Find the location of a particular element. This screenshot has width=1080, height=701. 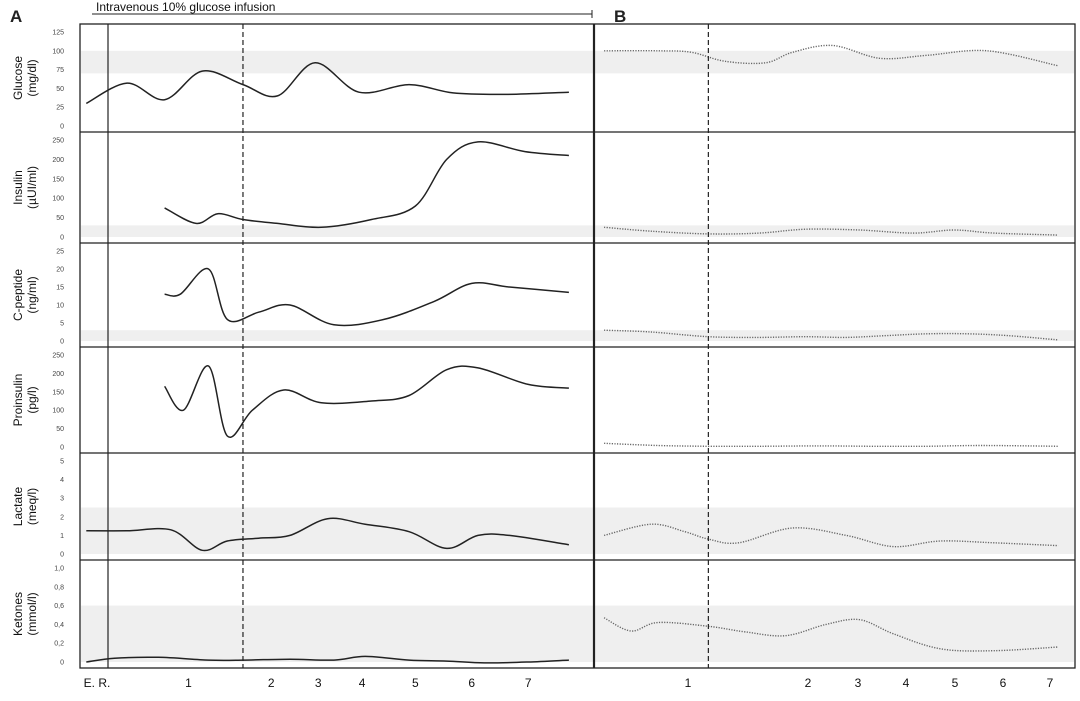

y-tick-label: 0,6 is located at coordinates (59, 606).